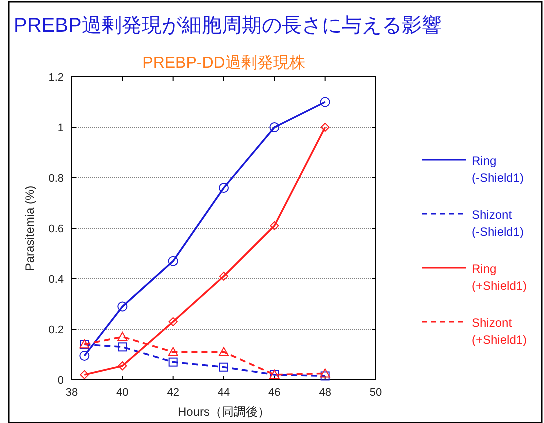 The height and width of the screenshot is (423, 544). Describe the element at coordinates (56, 78) in the screenshot. I see `y-tick-label: 1.2` at that location.